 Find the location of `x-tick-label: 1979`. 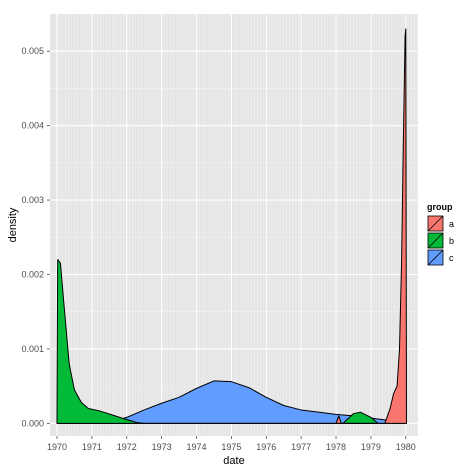

x-tick-label: 1979 is located at coordinates (371, 447).